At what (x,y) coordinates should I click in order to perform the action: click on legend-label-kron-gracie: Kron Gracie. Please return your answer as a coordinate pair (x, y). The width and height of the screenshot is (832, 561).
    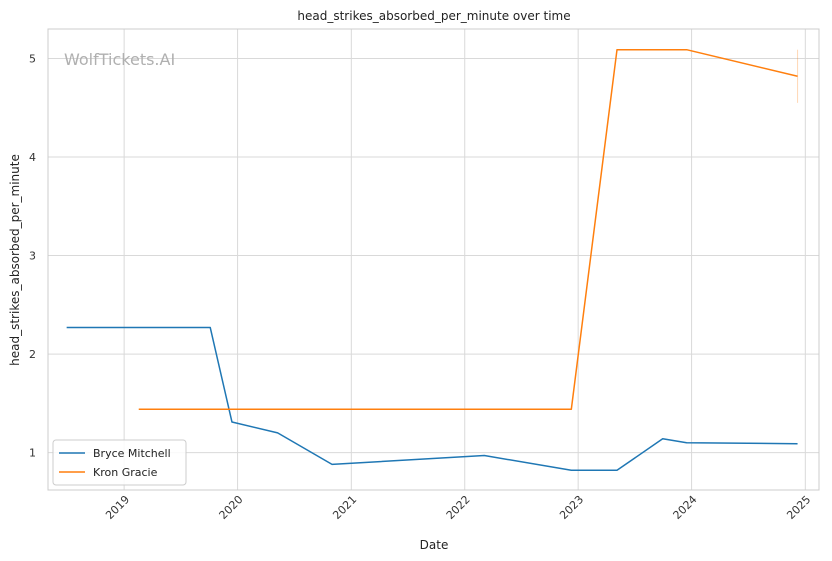
    Looking at the image, I should click on (125, 472).